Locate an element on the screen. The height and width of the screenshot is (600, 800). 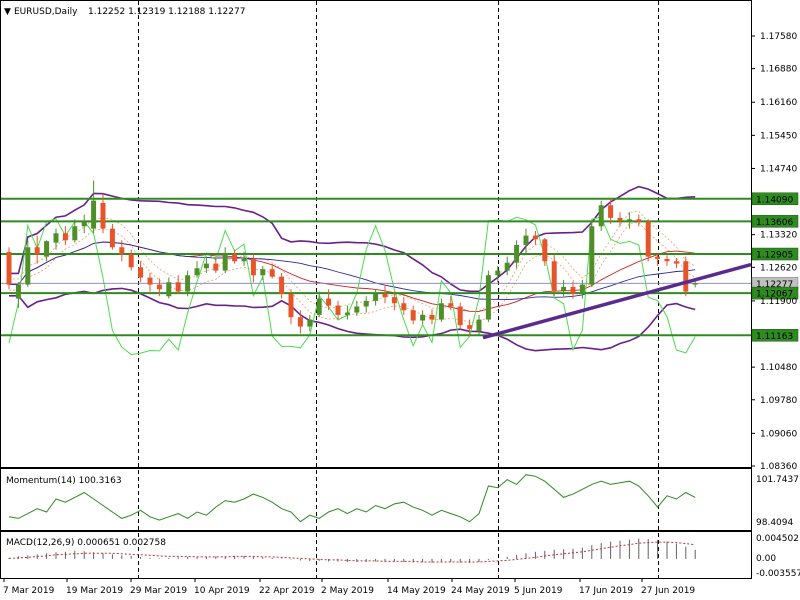
macd-zero-label: 0.00 is located at coordinates (766, 559).